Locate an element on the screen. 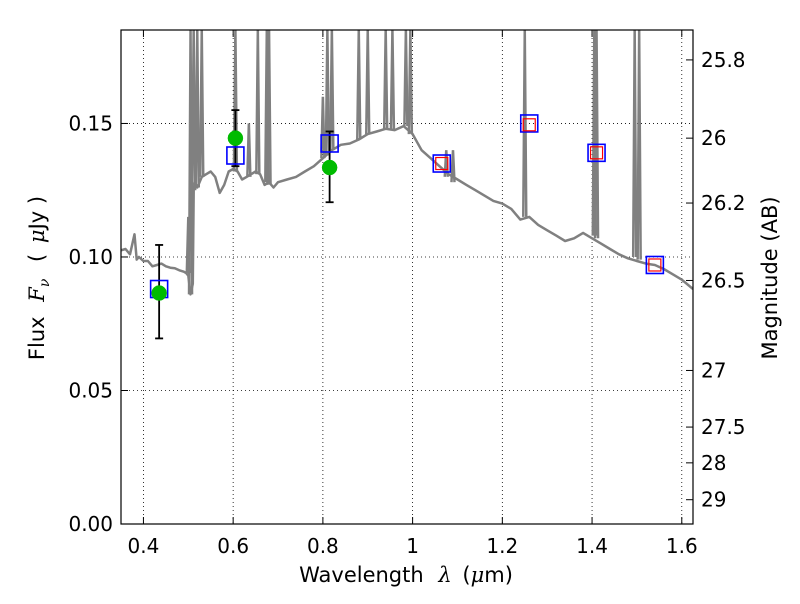 The height and width of the screenshot is (604, 800). x-tick-label: 1.4 is located at coordinates (592, 546).